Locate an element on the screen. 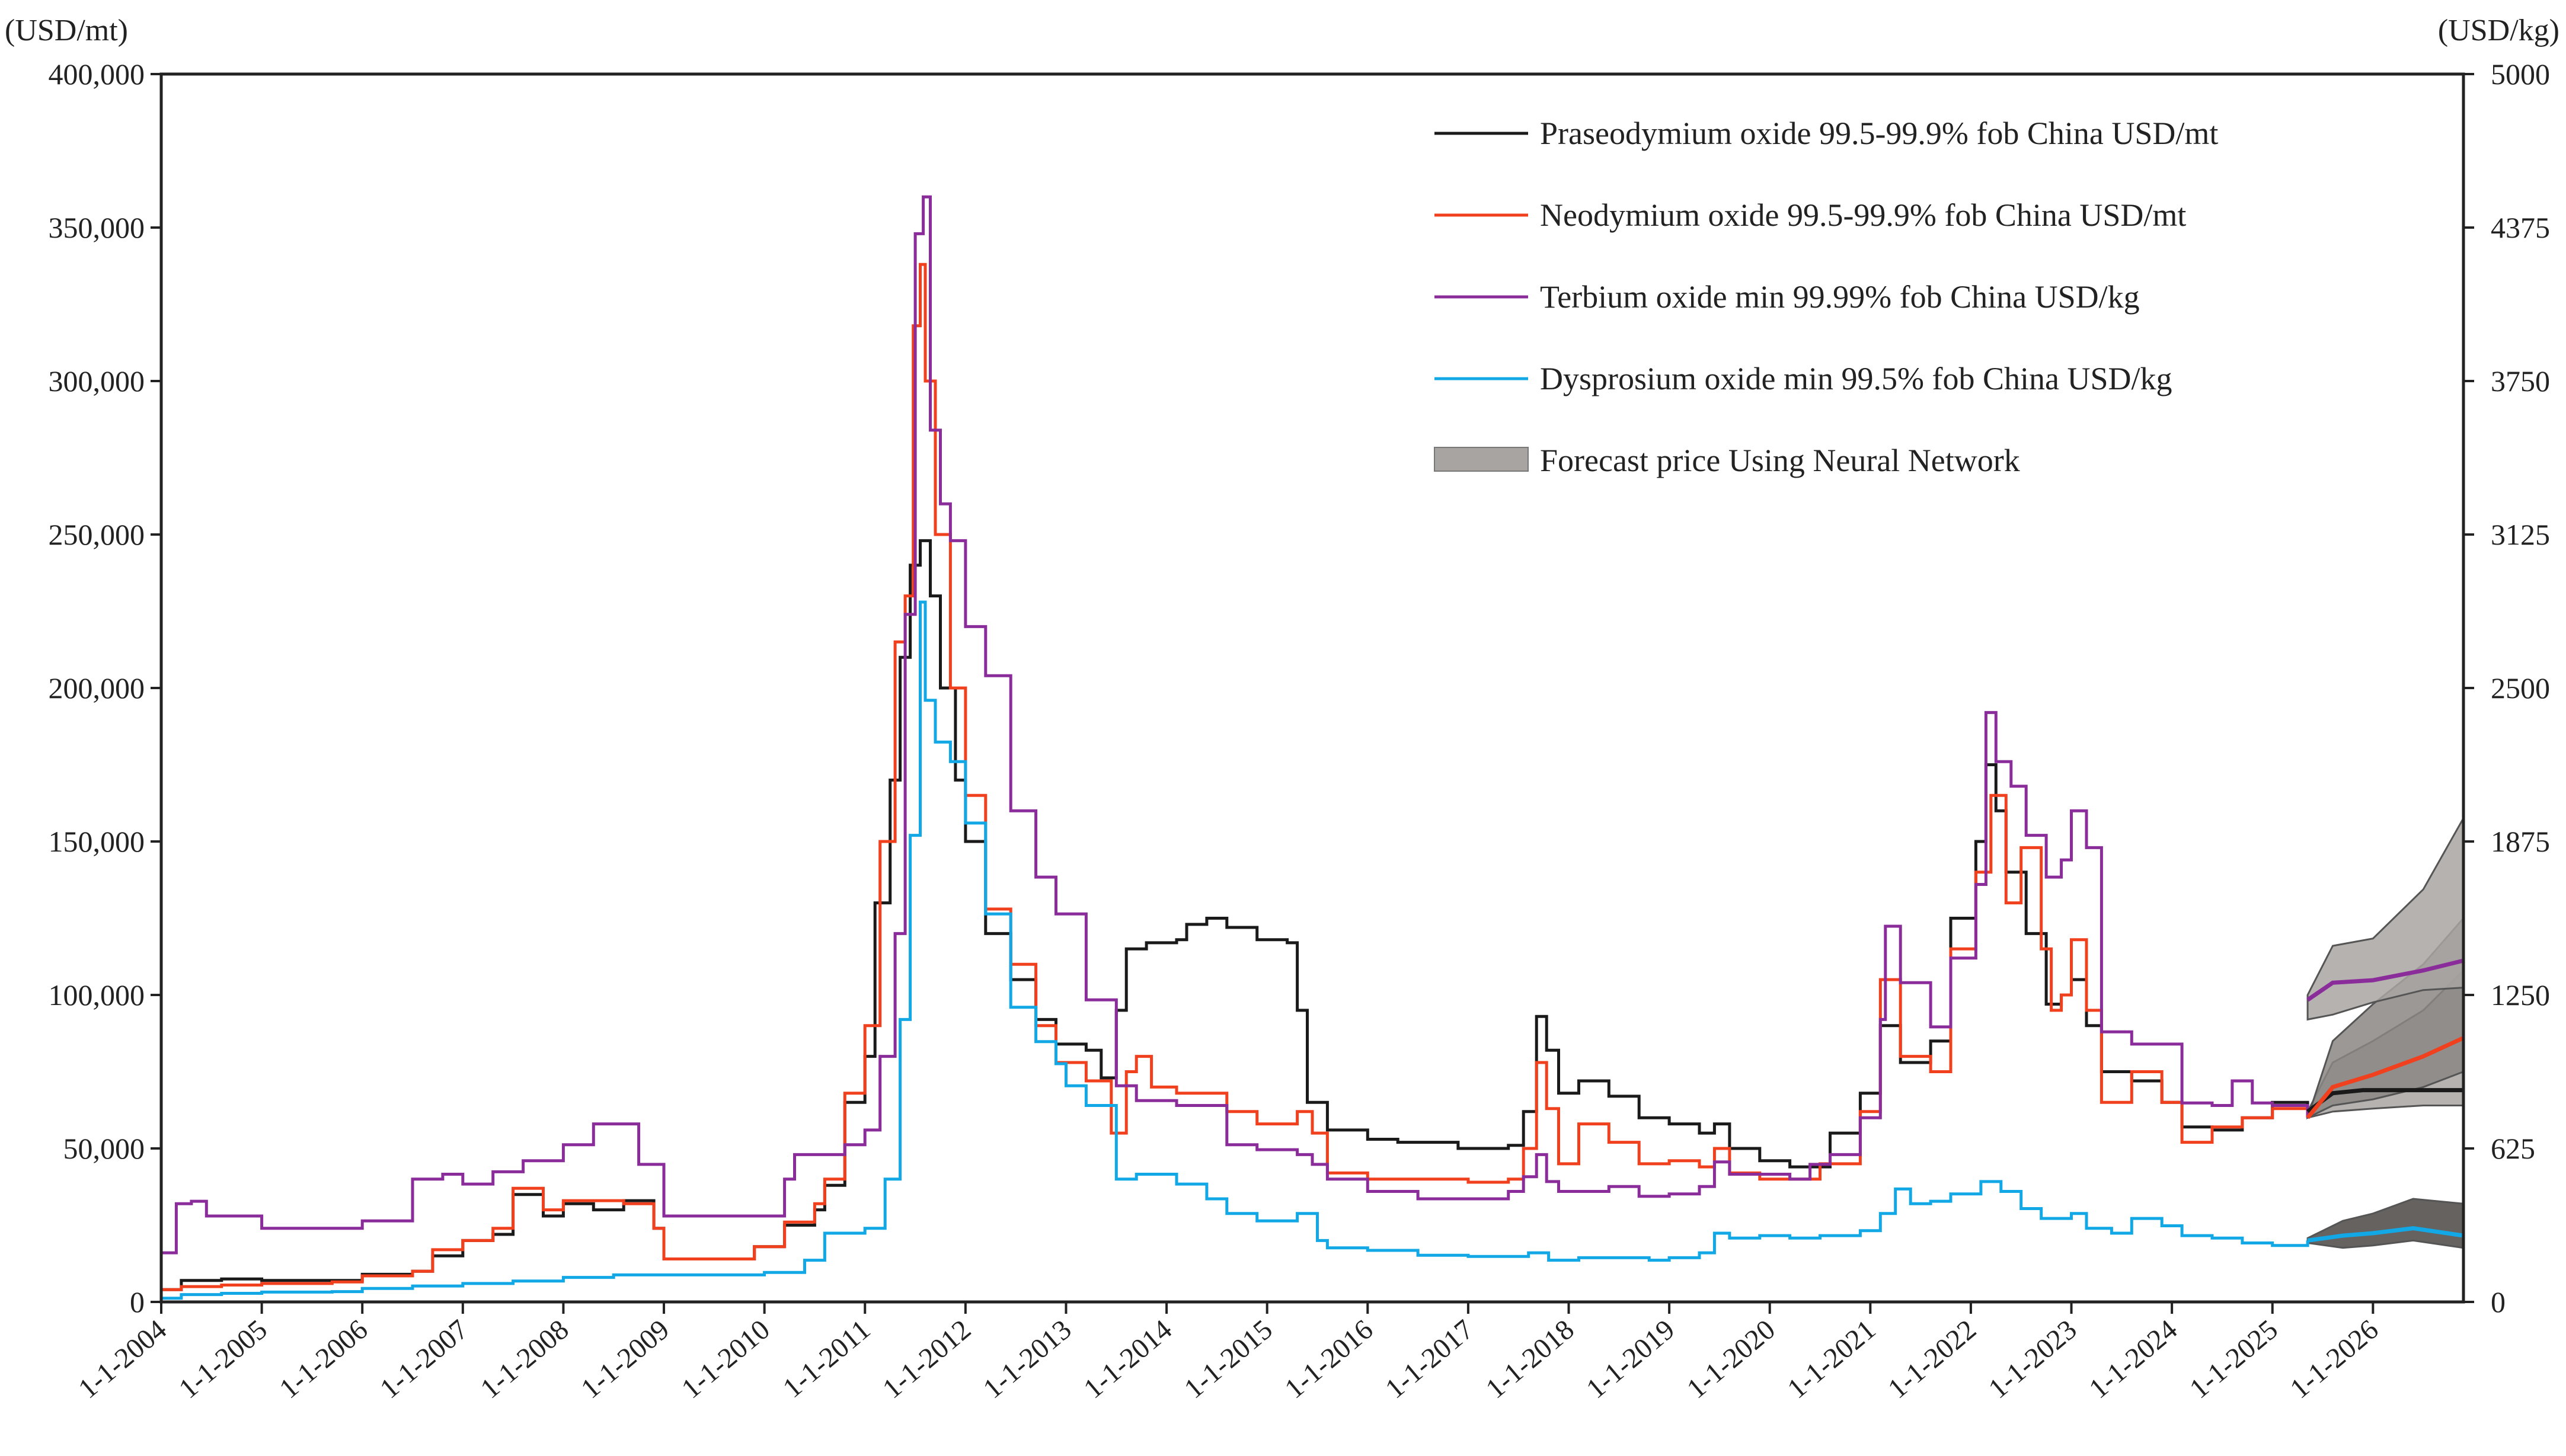  left-tick-label: 50,000 is located at coordinates (104, 1148).